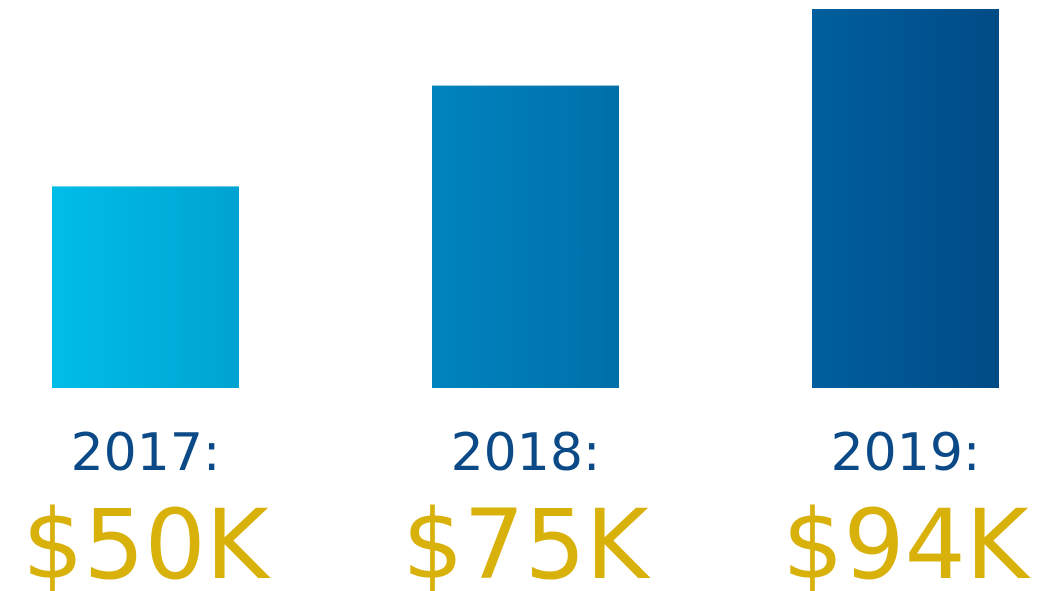 The width and height of the screenshot is (1048, 591). I want to click on category-label-0: 2017:, so click(146, 453).